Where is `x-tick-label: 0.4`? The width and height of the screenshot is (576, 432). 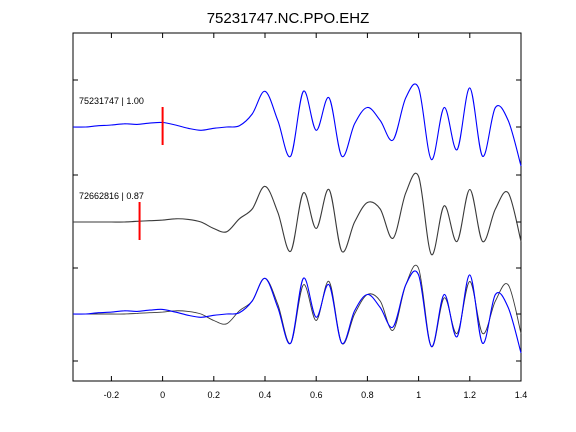 x-tick-label: 0.4 is located at coordinates (265, 395).